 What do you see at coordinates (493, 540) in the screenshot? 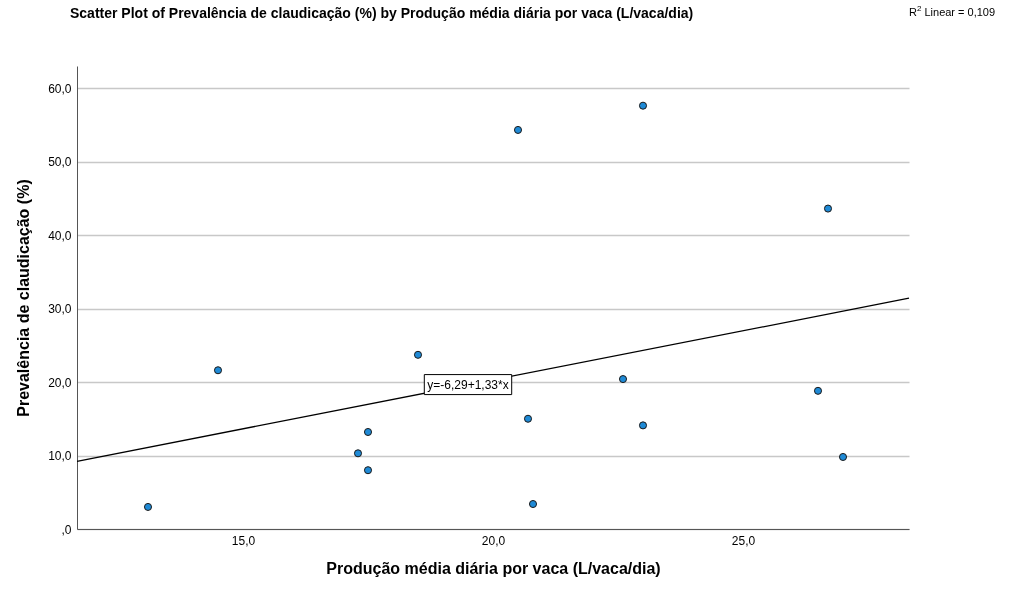
I see `x-tick-label: 20,0` at bounding box center [493, 540].